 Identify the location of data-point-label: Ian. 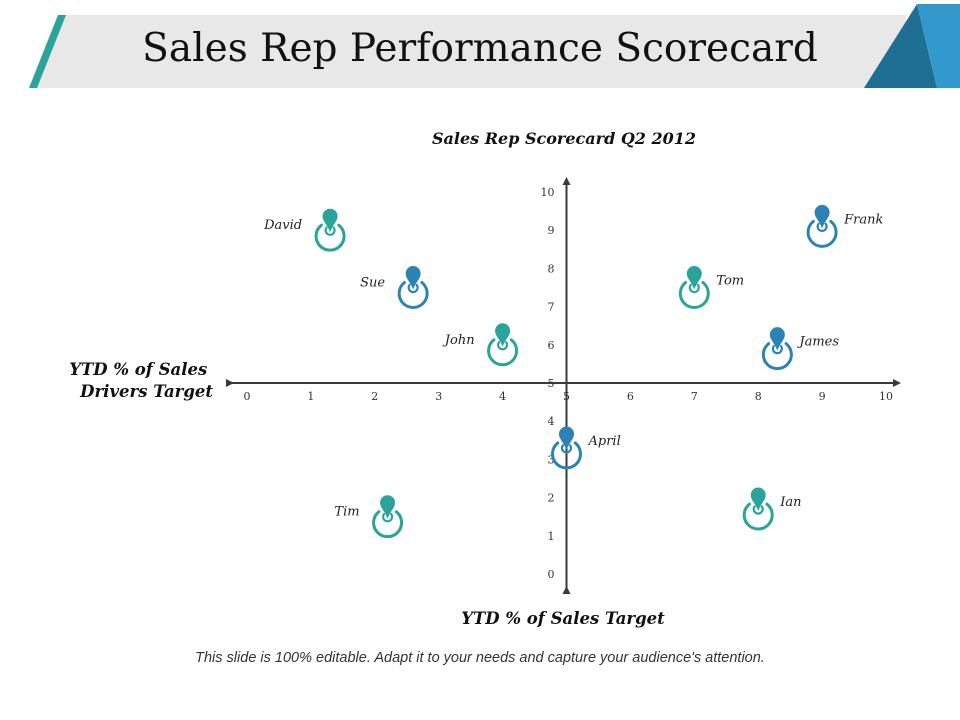
(790, 502).